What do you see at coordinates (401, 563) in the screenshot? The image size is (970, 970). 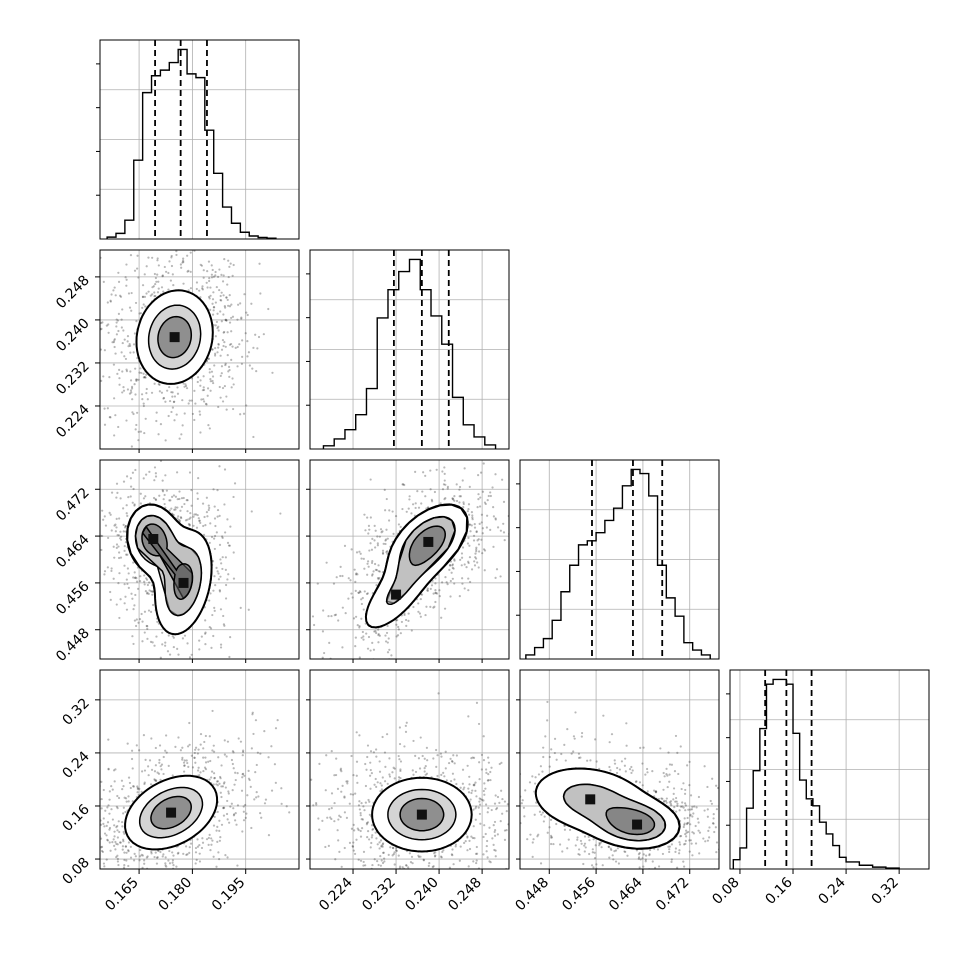 I see `scatter-panel-p1-p2` at bounding box center [401, 563].